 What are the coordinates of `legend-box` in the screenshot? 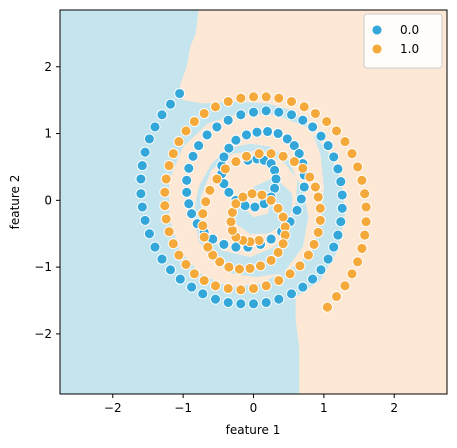 It's located at (403, 41).